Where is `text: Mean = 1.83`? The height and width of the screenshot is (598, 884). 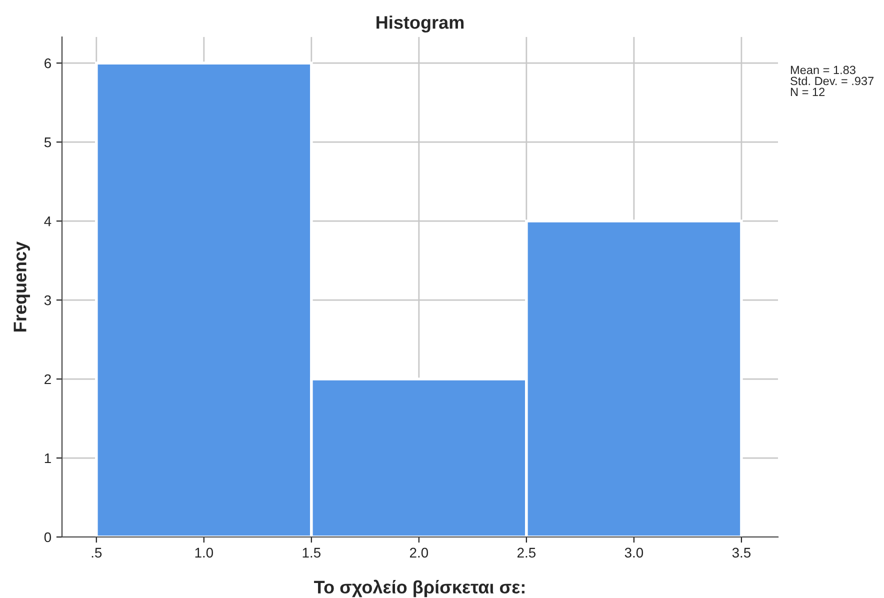 text: Mean = 1.83 is located at coordinates (823, 70).